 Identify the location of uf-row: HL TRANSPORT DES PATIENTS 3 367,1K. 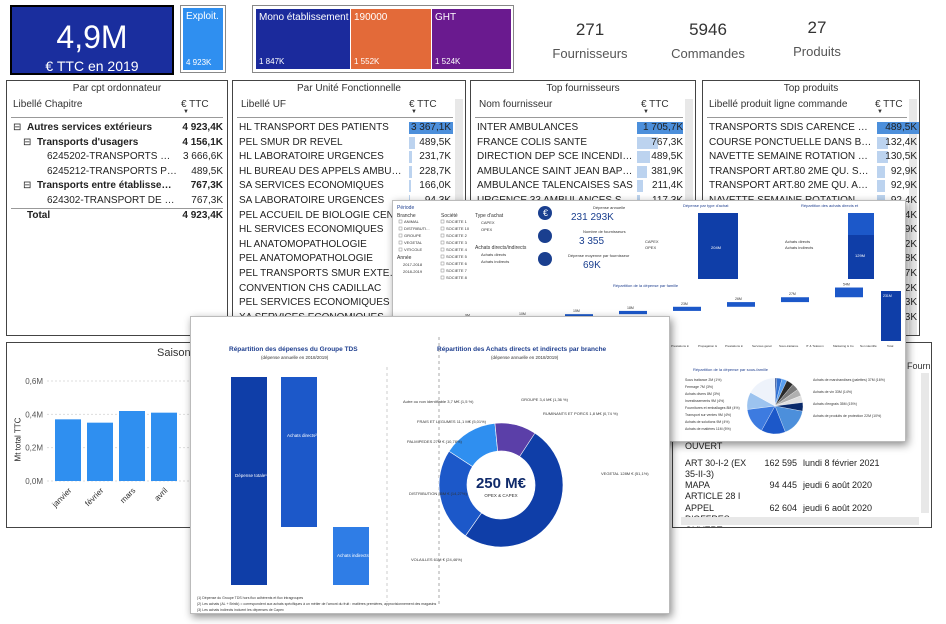
(345, 128).